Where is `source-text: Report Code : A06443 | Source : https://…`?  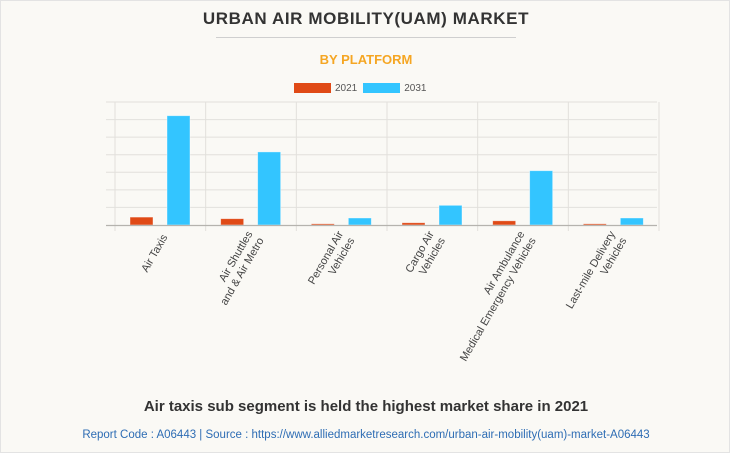 source-text: Report Code : A06443 | Source : https://… is located at coordinates (366, 435).